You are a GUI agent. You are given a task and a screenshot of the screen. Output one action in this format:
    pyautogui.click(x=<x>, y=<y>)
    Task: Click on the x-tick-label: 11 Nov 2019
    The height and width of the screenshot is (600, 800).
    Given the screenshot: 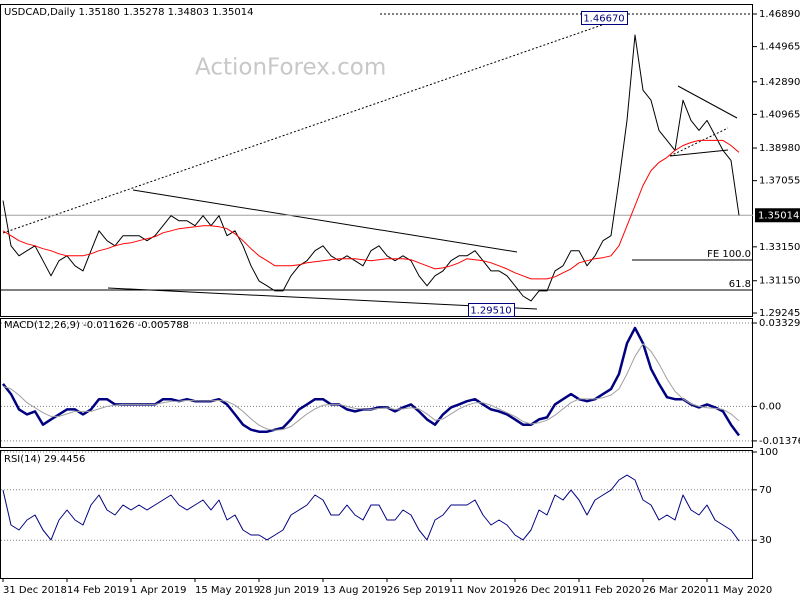 What is the action you would take?
    pyautogui.click(x=483, y=590)
    